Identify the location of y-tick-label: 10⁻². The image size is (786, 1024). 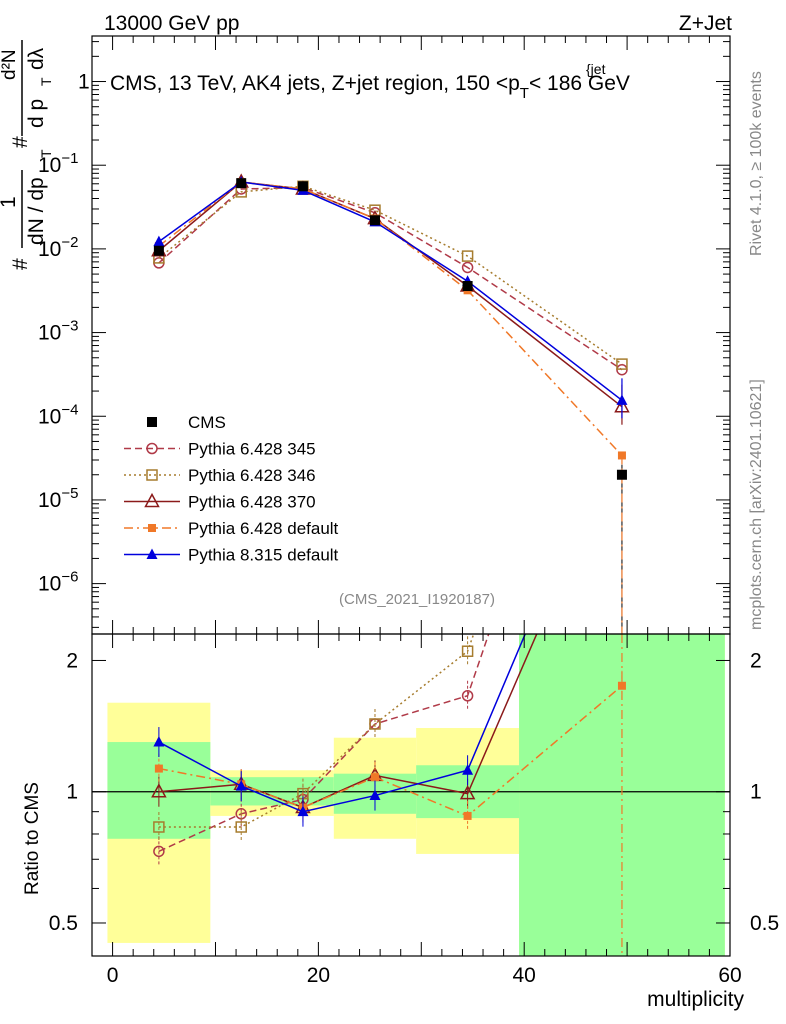
(58, 247).